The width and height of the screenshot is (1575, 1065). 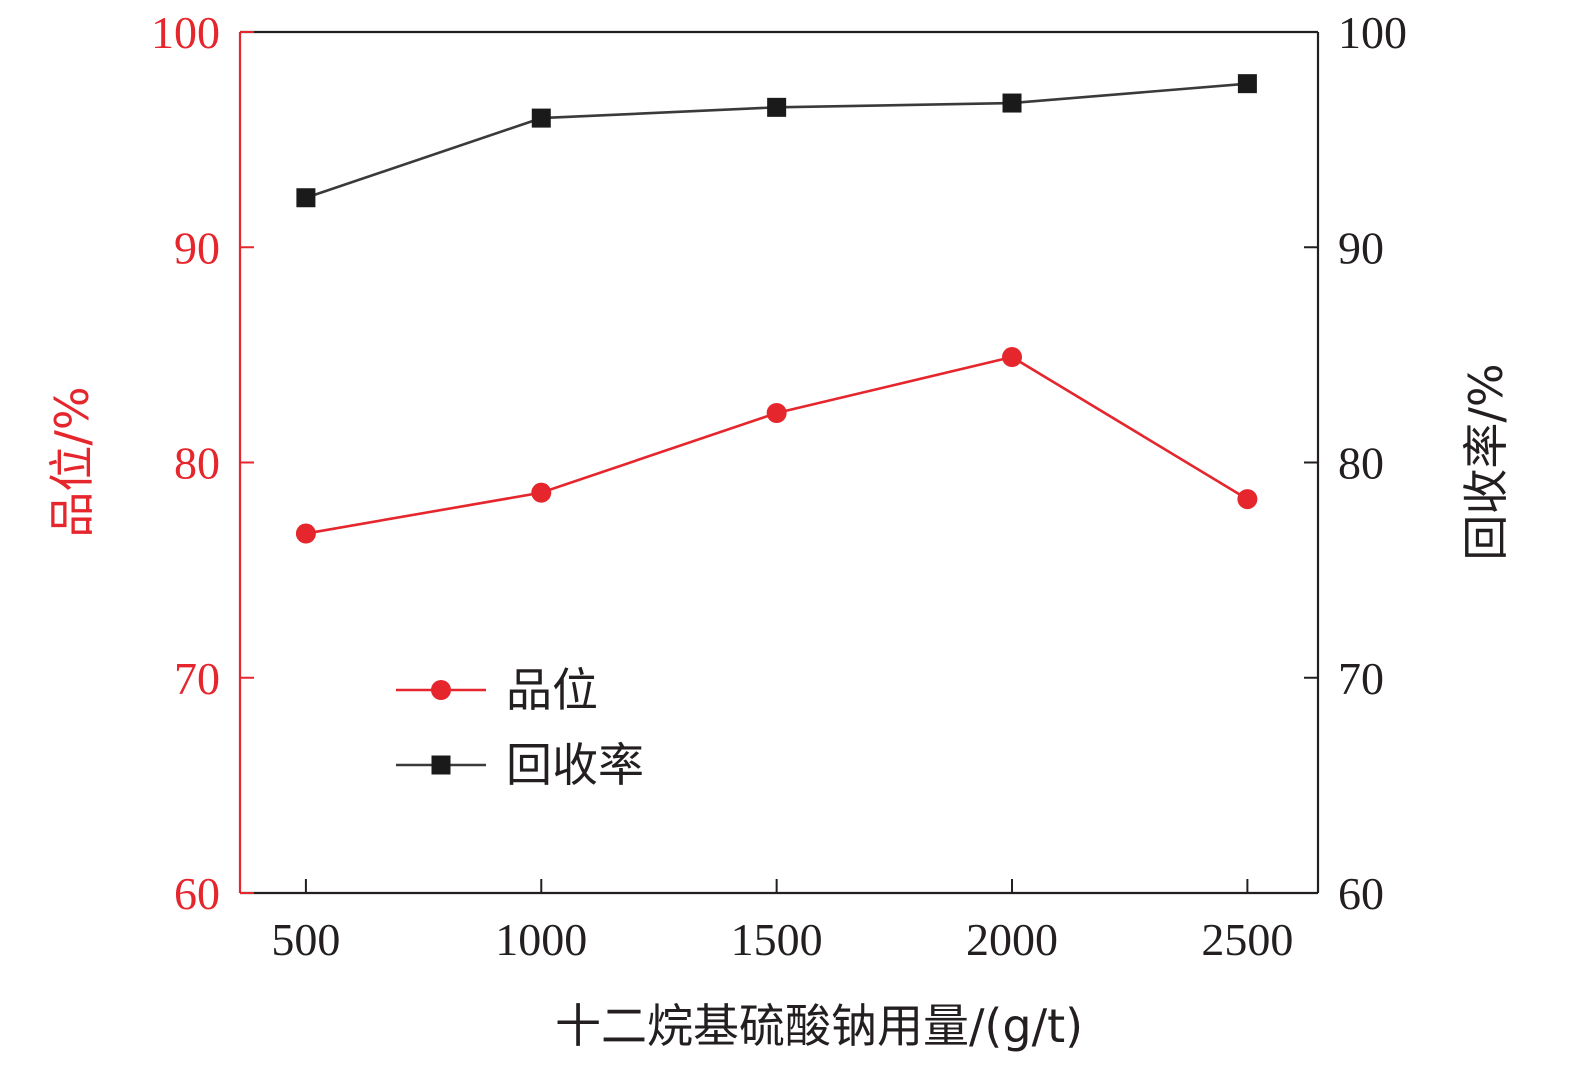 What do you see at coordinates (777, 445) in the screenshot?
I see `series-line-grade` at bounding box center [777, 445].